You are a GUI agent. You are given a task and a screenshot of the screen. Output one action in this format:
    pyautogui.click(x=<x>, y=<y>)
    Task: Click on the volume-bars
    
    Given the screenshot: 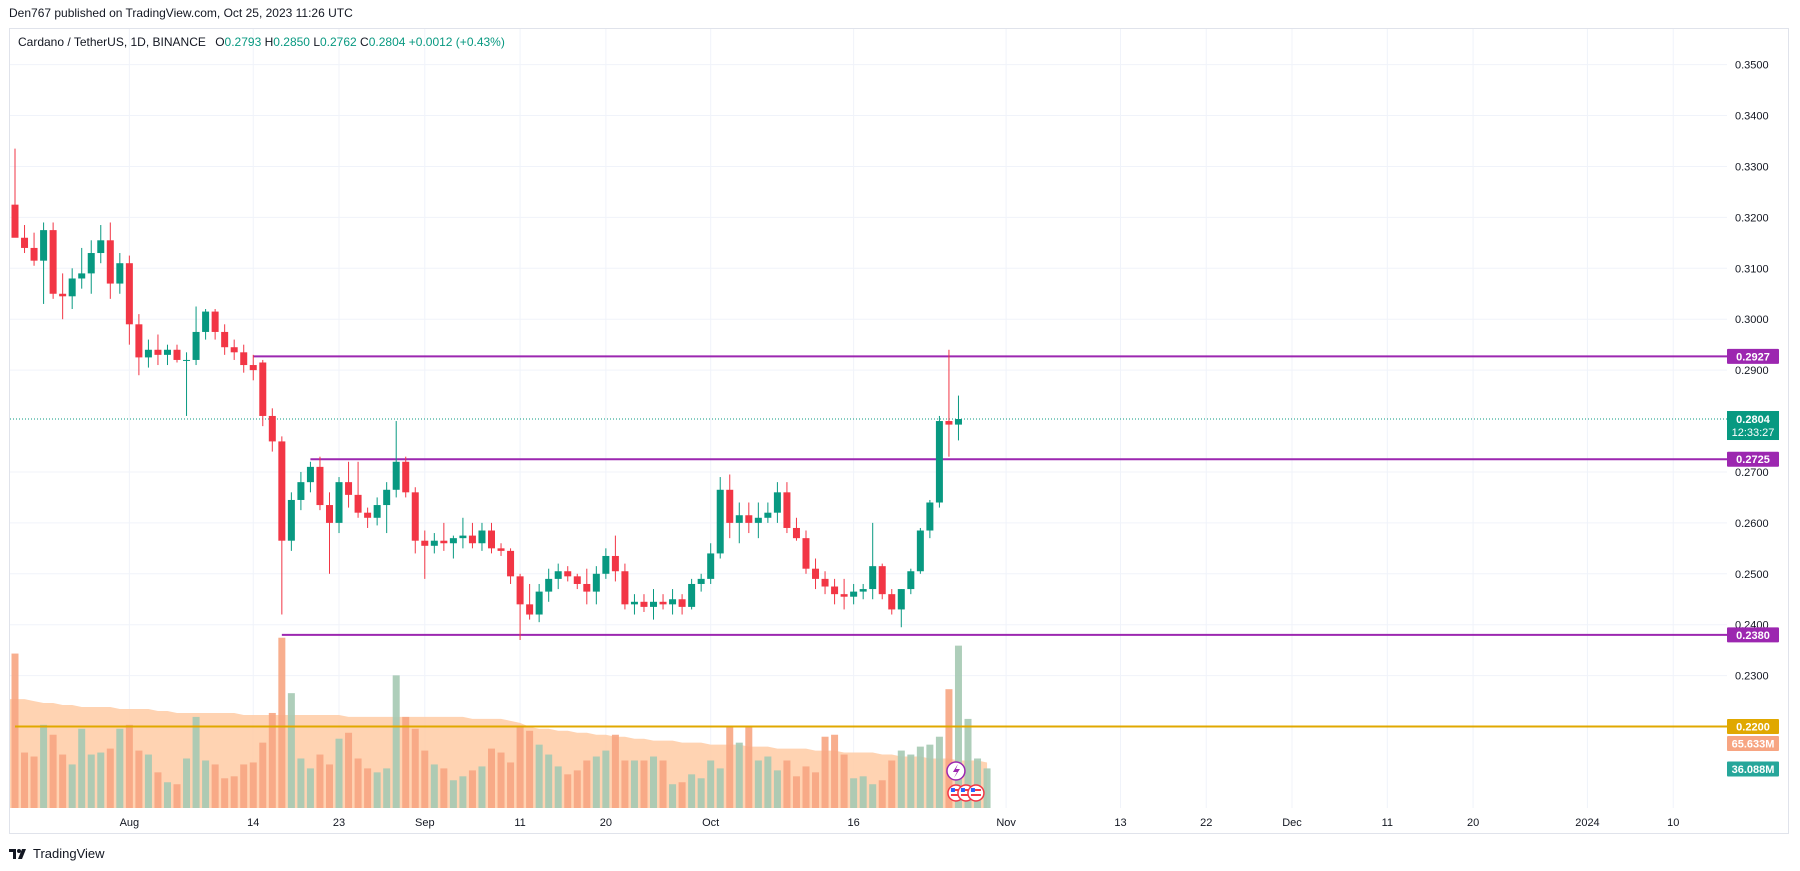 What is the action you would take?
    pyautogui.click(x=501, y=722)
    